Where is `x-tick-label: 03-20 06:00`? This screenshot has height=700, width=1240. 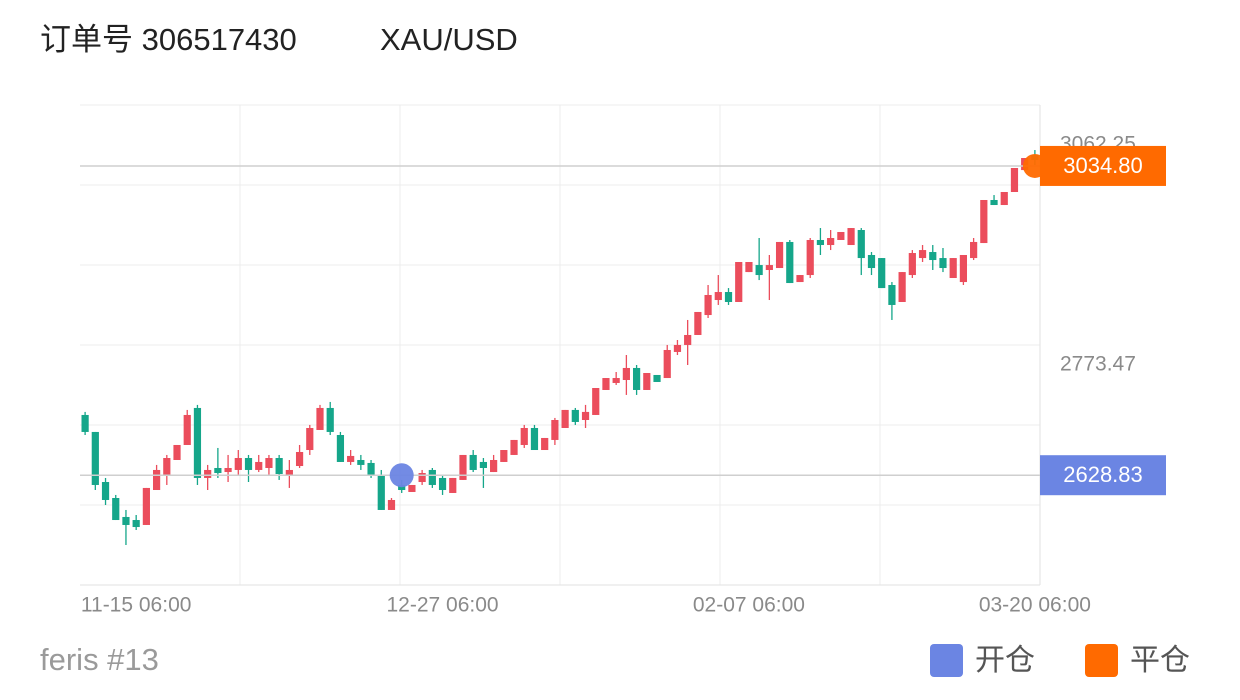 x-tick-label: 03-20 06:00 is located at coordinates (1035, 605).